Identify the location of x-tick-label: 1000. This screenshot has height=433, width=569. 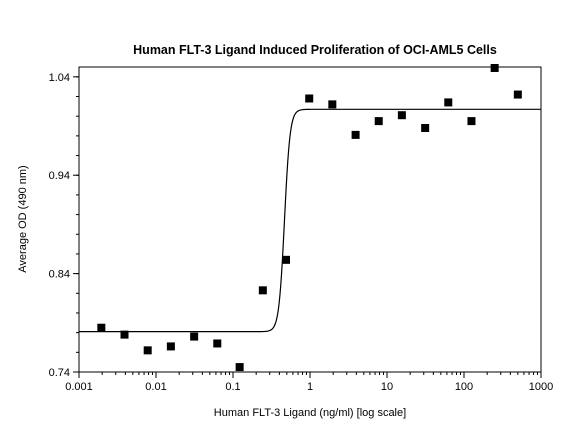
(541, 387).